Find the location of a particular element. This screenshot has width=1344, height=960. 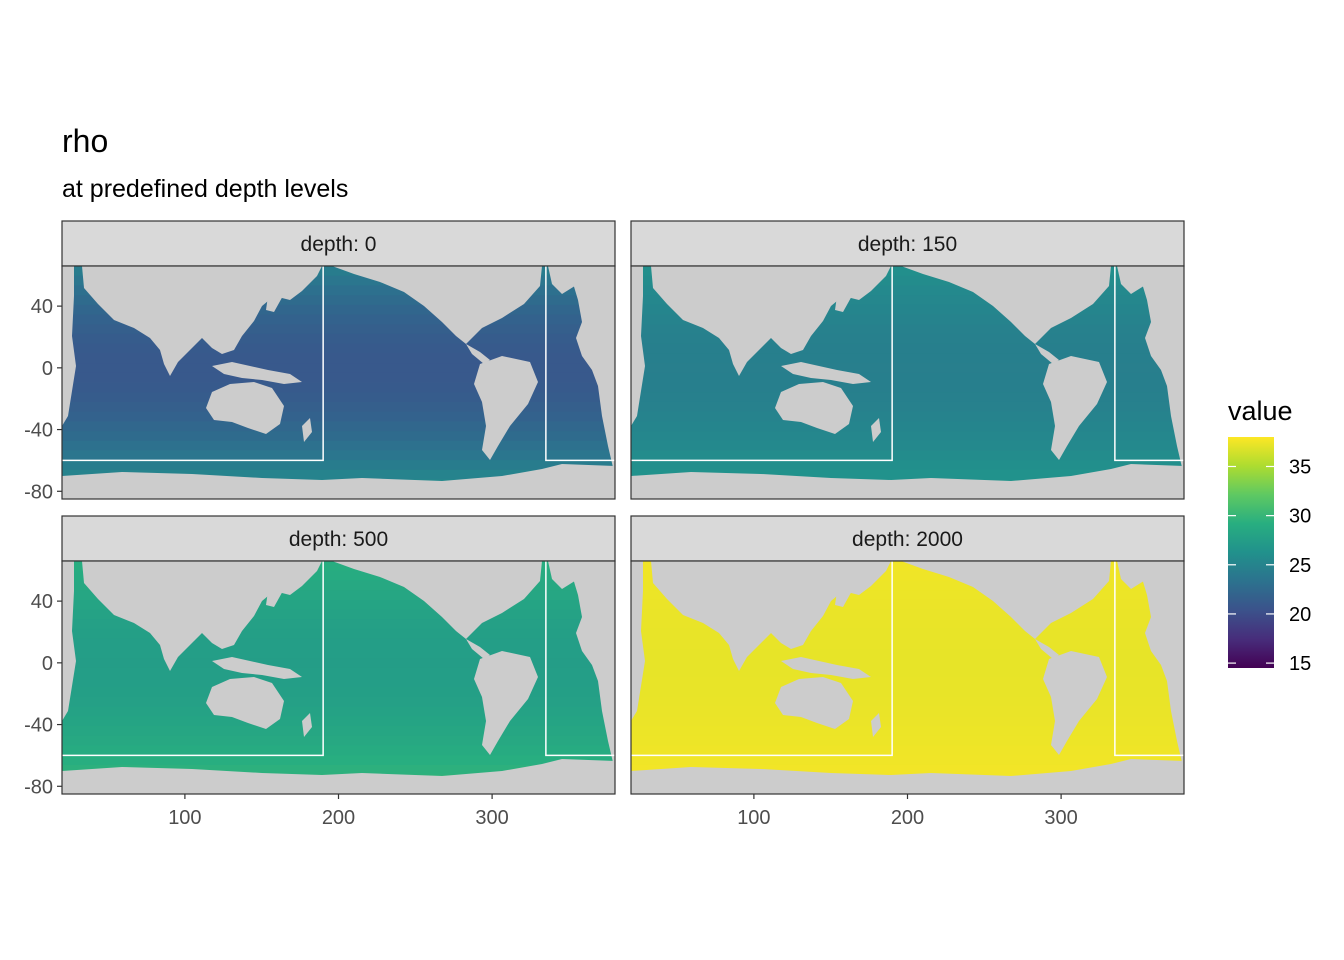

y-tick-label: -40 is located at coordinates (38, 726).